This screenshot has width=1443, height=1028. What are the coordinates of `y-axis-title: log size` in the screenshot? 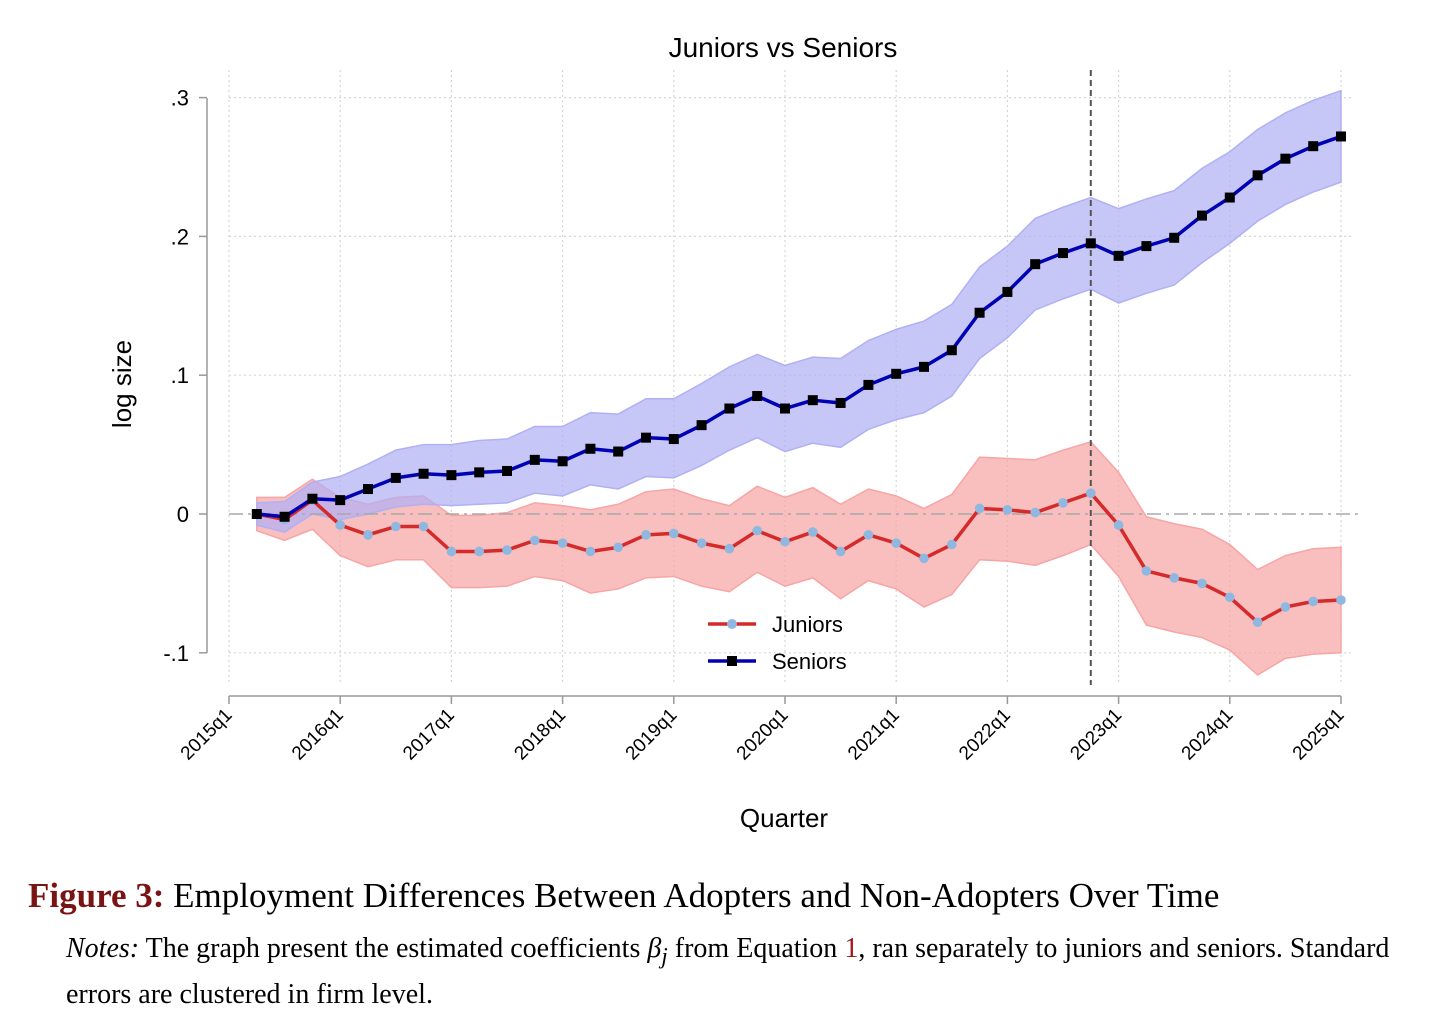 It's located at (122, 384).